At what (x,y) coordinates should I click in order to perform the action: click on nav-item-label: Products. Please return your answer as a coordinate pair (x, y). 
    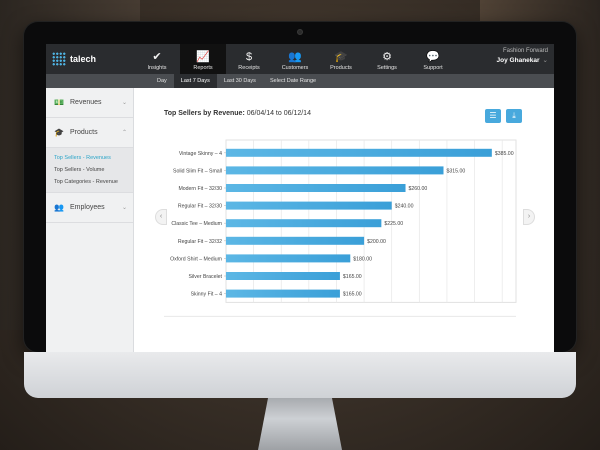
    Looking at the image, I should click on (341, 68).